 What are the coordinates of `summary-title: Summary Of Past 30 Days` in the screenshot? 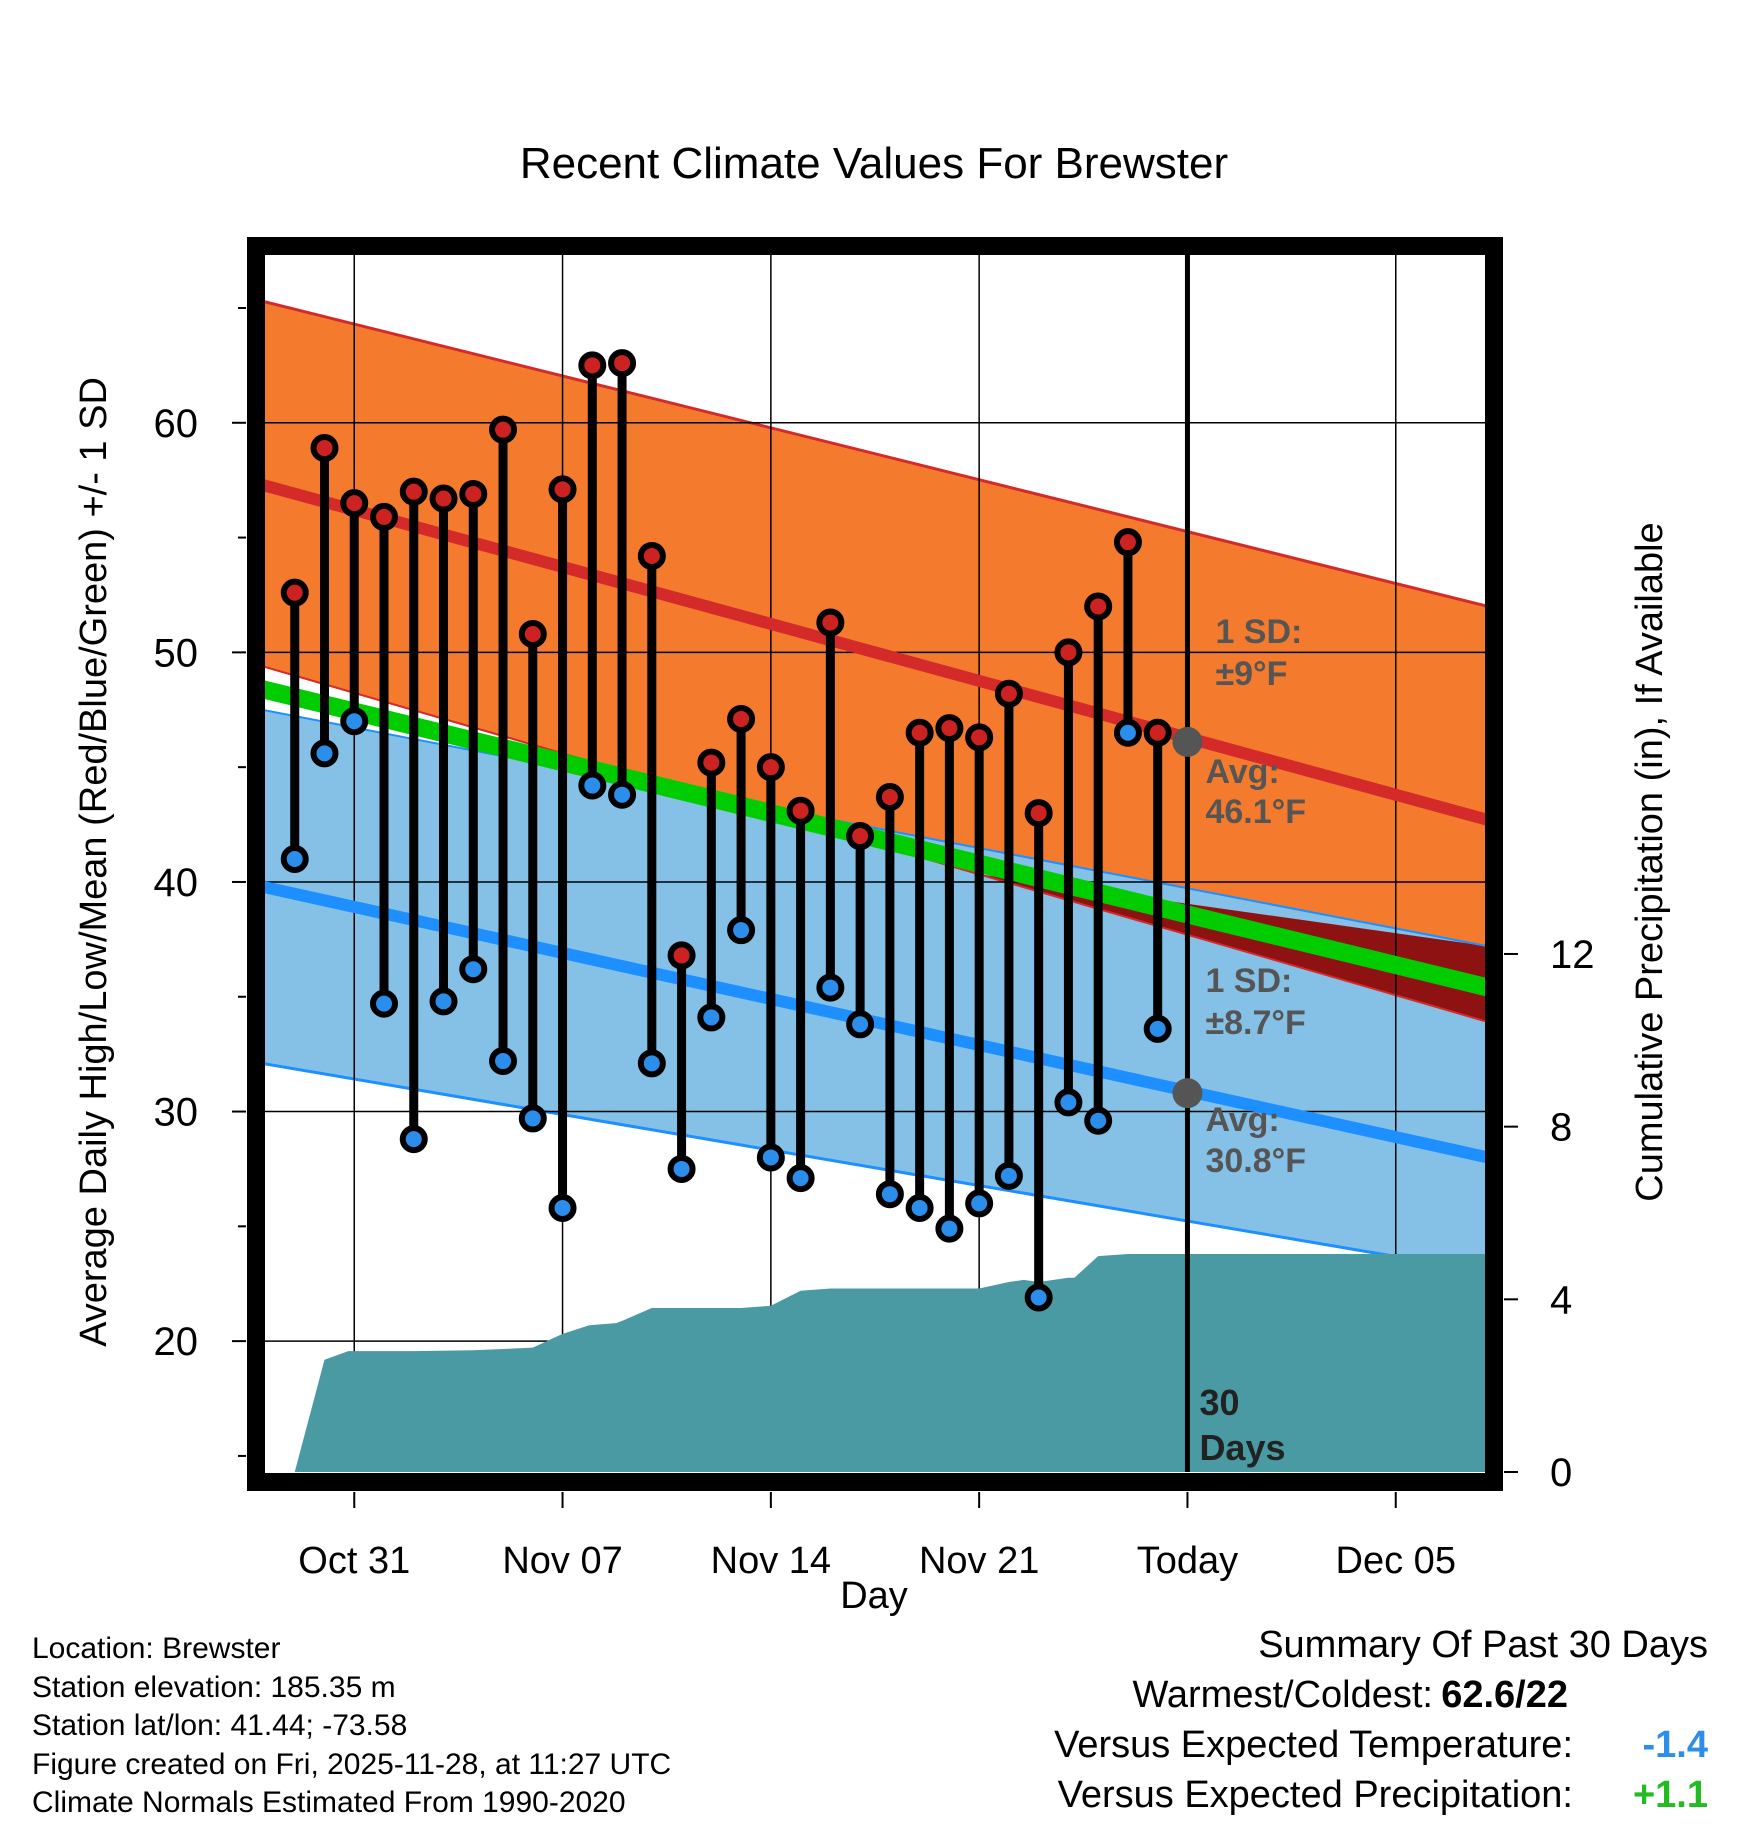 It's located at (1483, 1645).